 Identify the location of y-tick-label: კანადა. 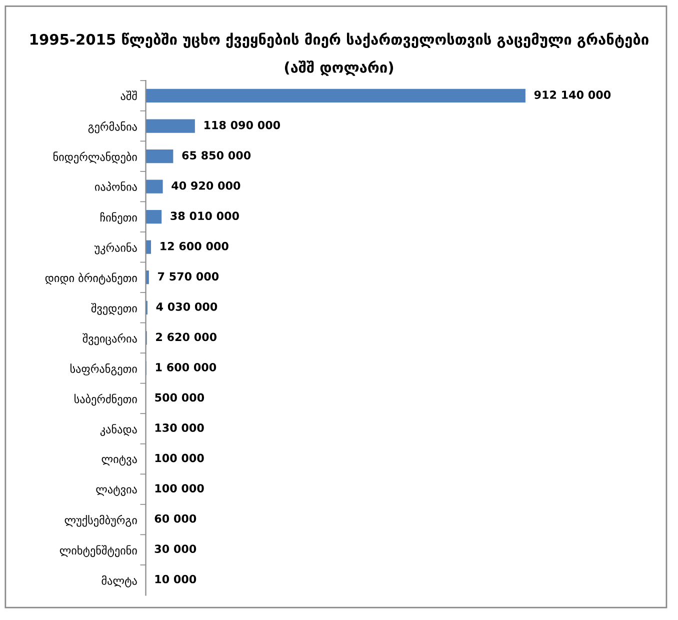
(118, 430).